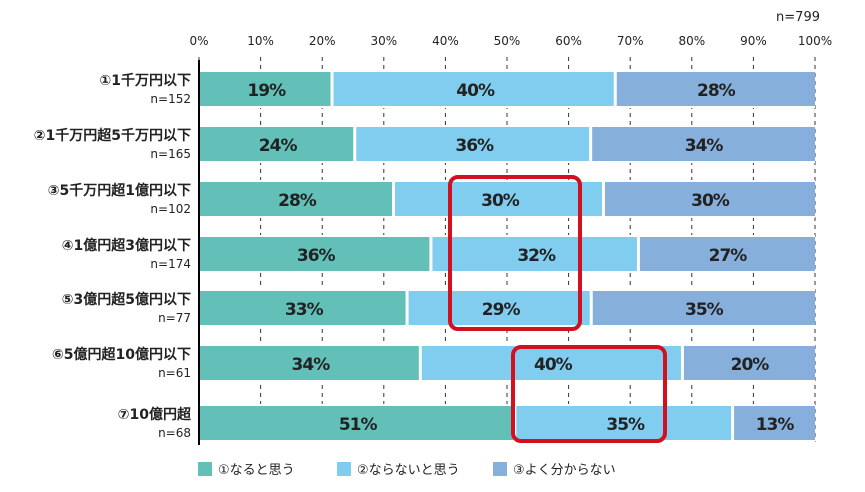 Image resolution: width=865 pixels, height=492 pixels. I want to click on x-tick-label: 10%, so click(260, 41).